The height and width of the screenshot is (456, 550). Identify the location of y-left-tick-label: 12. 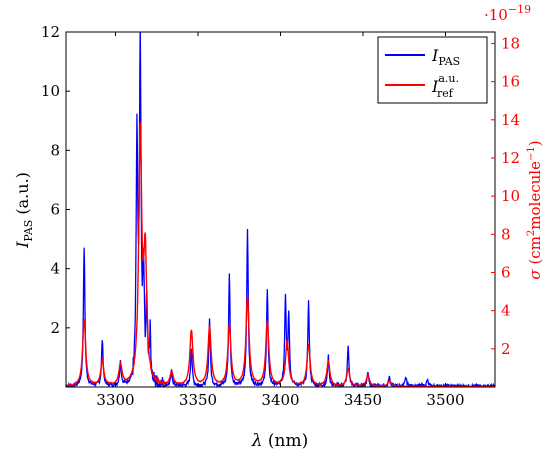
(50, 32).